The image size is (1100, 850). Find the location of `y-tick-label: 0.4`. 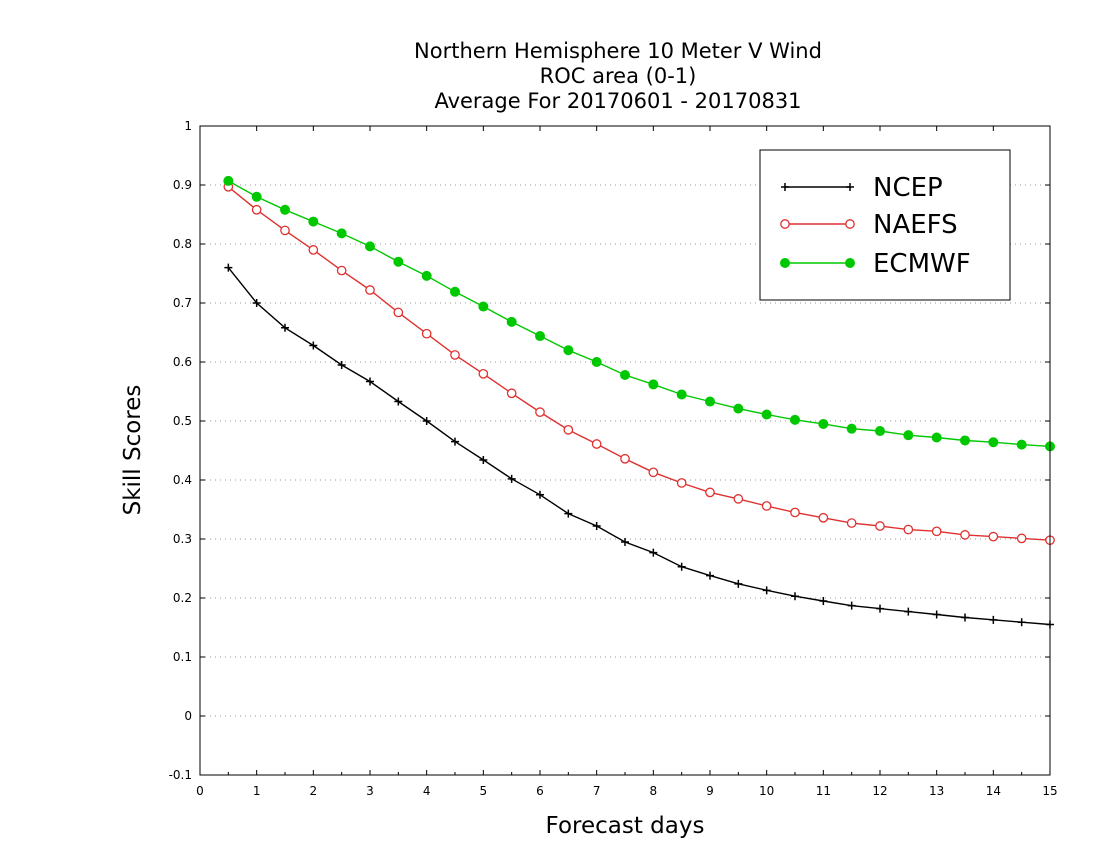

y-tick-label: 0.4 is located at coordinates (182, 480).